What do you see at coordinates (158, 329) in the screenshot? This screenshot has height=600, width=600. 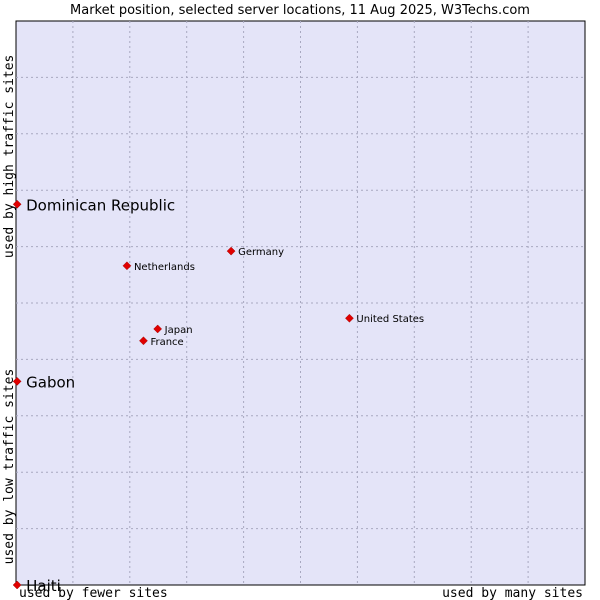 I see `point-marker-japan` at bounding box center [158, 329].